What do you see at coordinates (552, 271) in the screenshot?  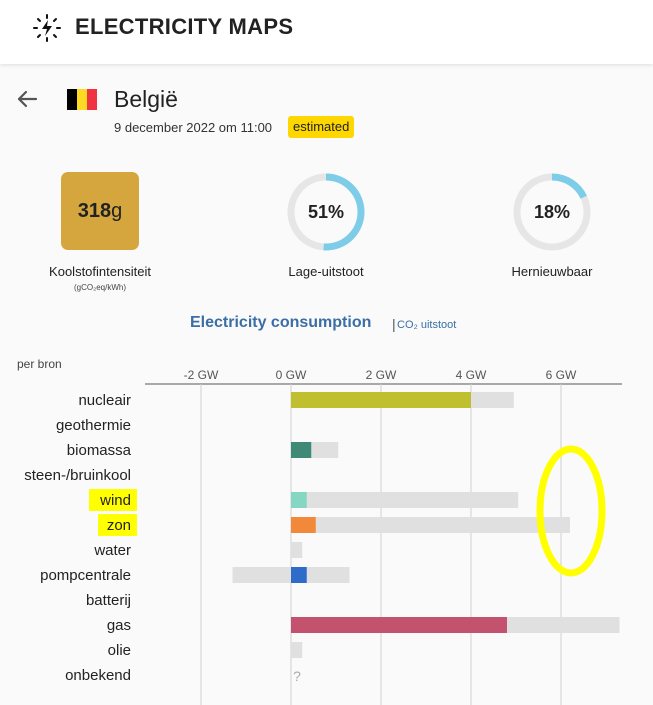 I see `renewable-label: Hernieuwbaar` at bounding box center [552, 271].